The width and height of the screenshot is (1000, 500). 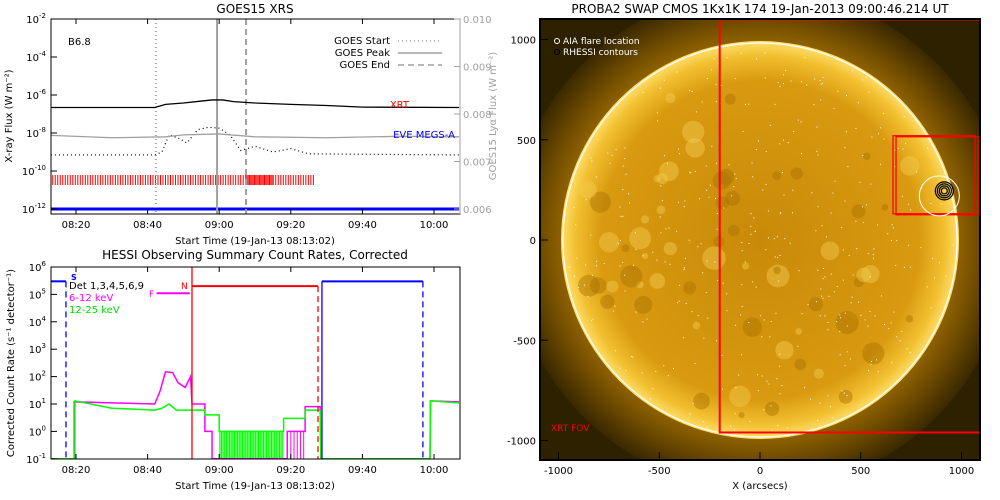 I want to click on y-tick-label: 10-12, so click(x=34, y=209).